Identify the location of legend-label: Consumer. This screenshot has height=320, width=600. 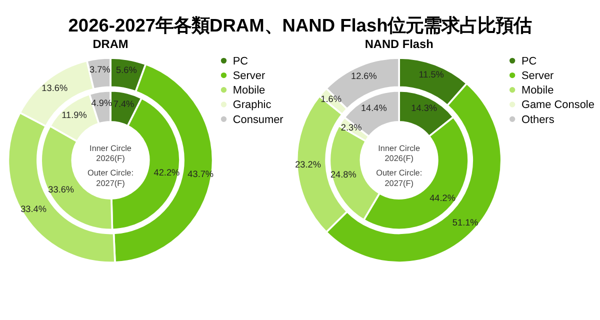
(258, 120).